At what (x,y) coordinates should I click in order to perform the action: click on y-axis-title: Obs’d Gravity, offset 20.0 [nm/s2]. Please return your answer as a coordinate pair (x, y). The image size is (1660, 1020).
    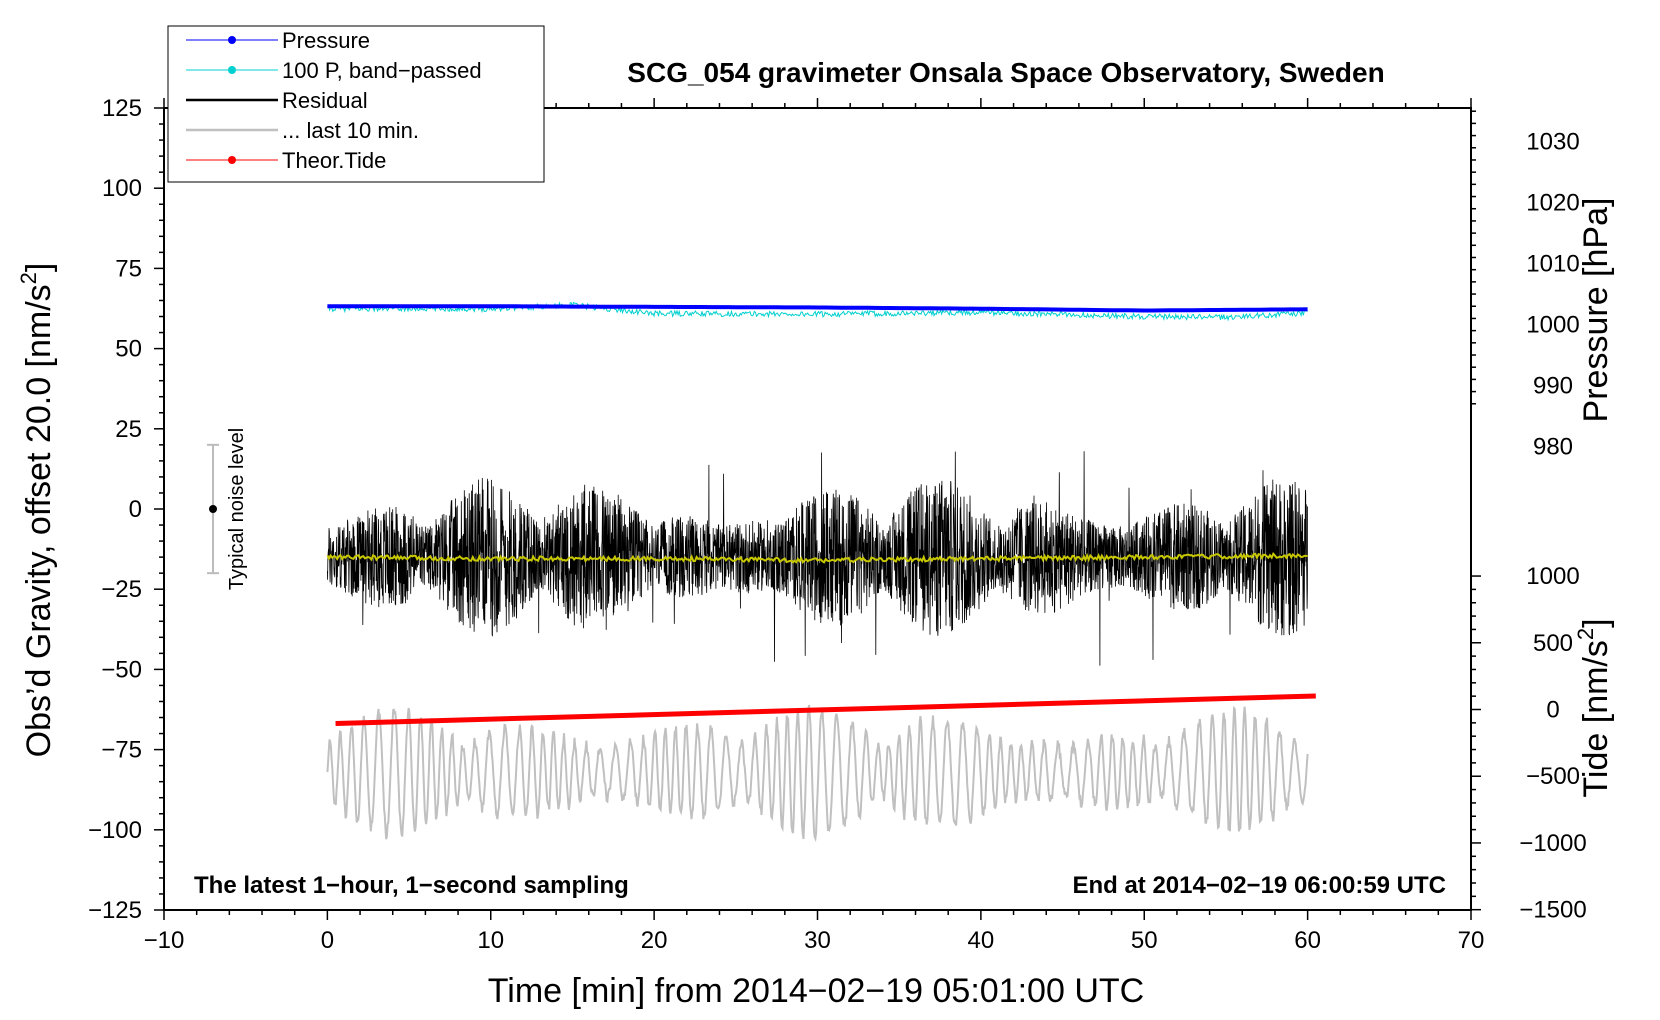
    Looking at the image, I should click on (37, 510).